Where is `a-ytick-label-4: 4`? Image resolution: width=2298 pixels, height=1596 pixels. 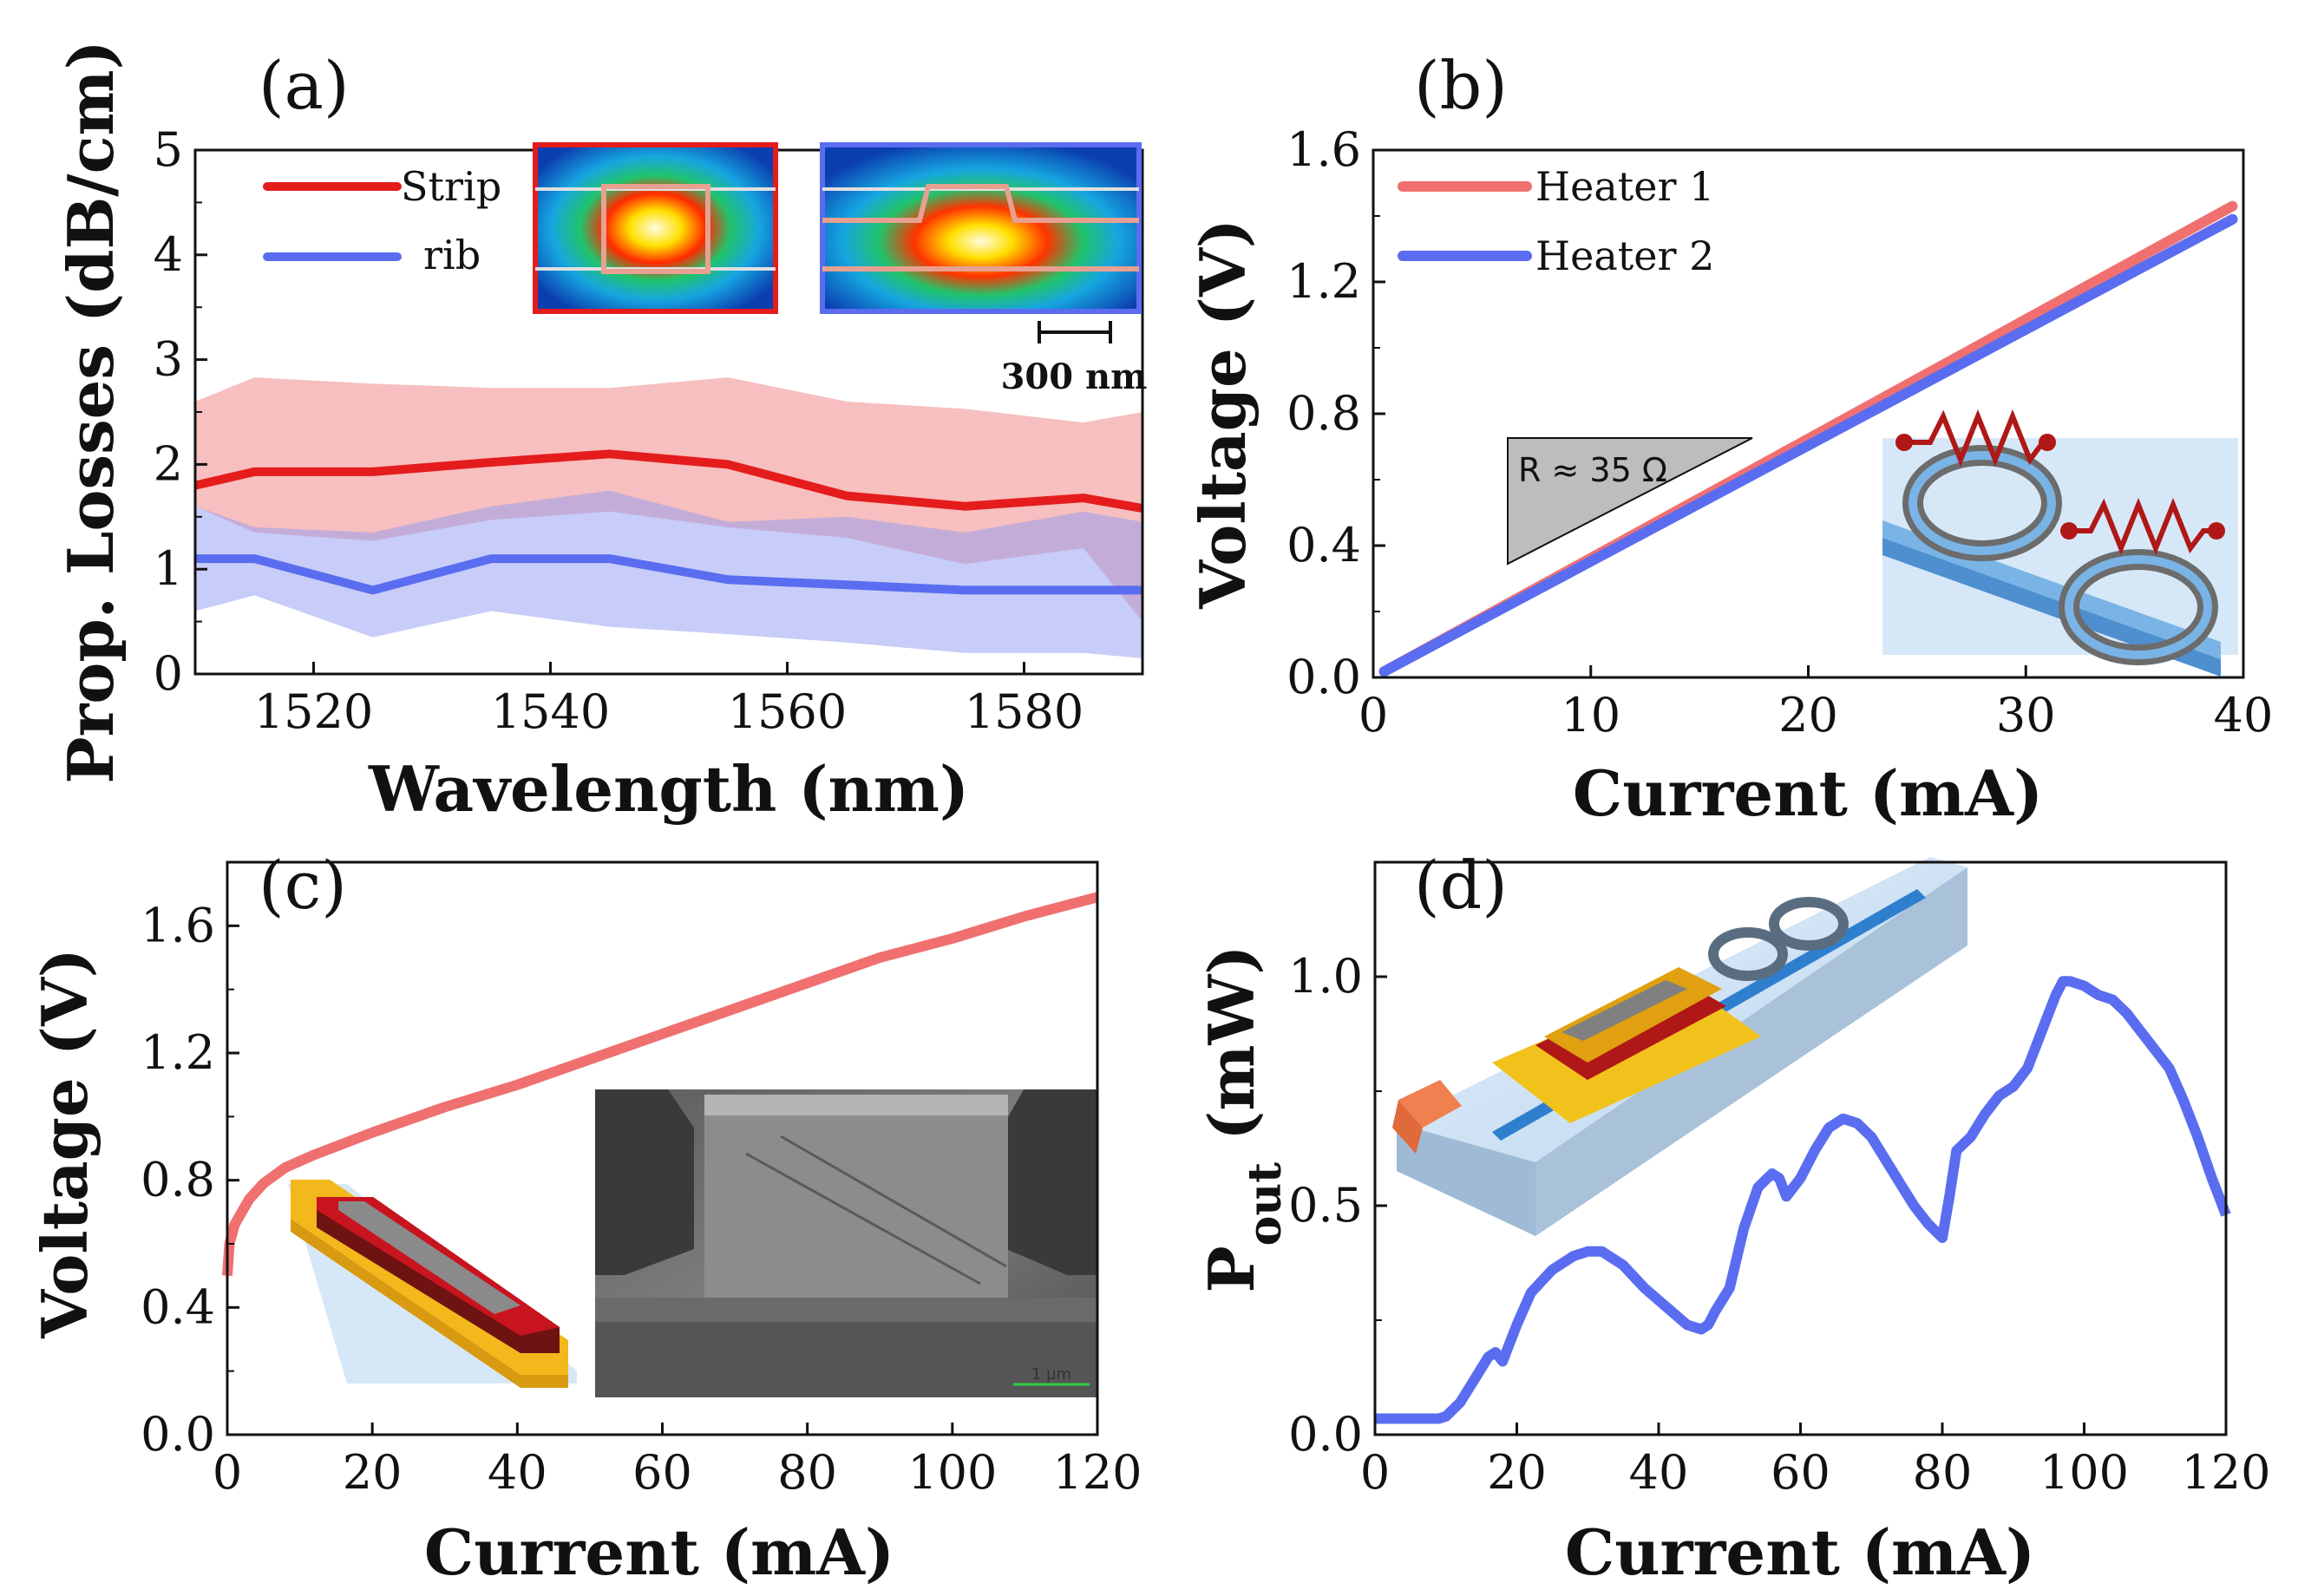
a-ytick-label-4: 4 is located at coordinates (168, 254).